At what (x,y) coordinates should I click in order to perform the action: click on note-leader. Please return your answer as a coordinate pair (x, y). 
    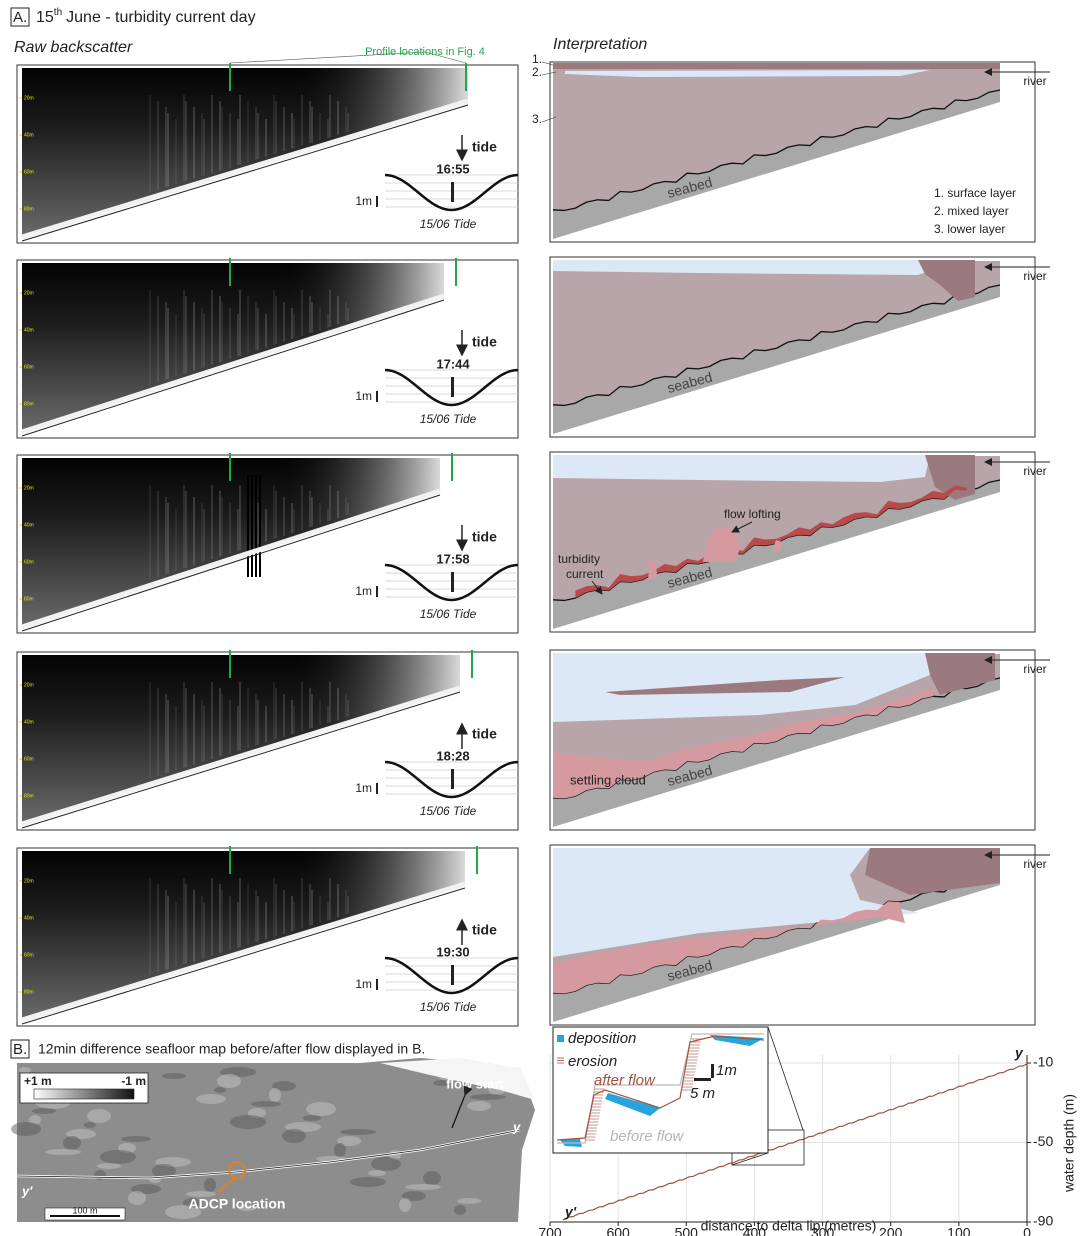
    Looking at the image, I should click on (445, 57).